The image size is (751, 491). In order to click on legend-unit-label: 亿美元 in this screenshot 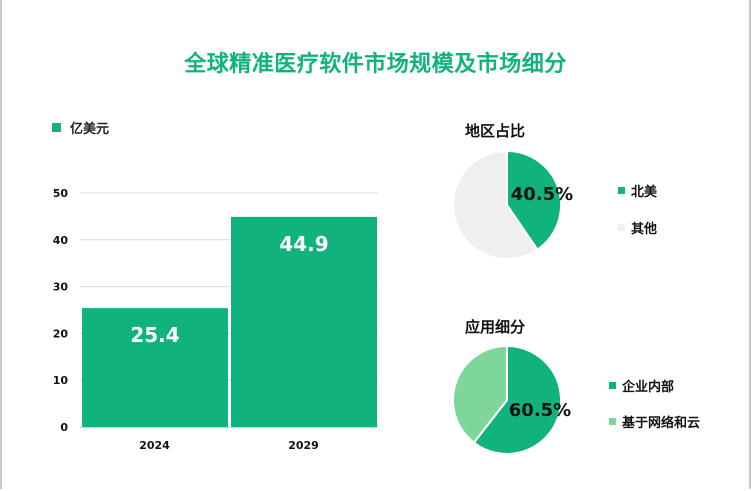, I will do `click(90, 129)`.